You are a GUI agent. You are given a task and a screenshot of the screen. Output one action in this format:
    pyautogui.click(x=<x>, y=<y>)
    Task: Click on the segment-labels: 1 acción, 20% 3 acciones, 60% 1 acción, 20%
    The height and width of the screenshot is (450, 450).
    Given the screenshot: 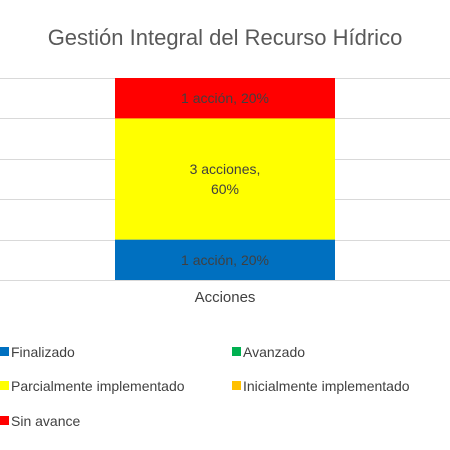 What is the action you would take?
    pyautogui.click(x=225, y=179)
    